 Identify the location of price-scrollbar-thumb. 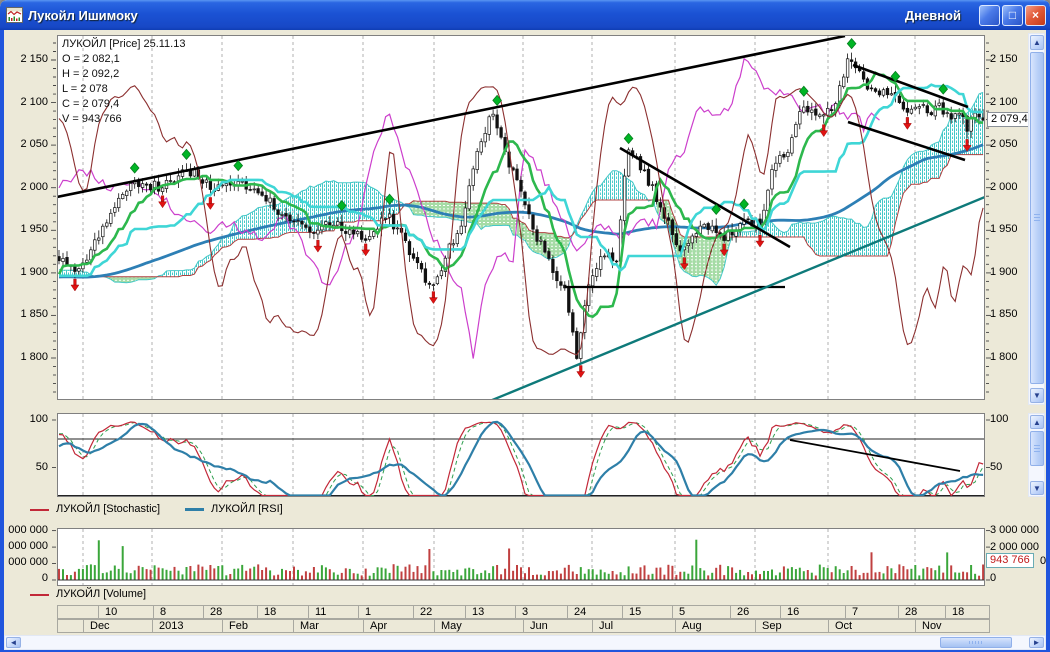
(1037, 218).